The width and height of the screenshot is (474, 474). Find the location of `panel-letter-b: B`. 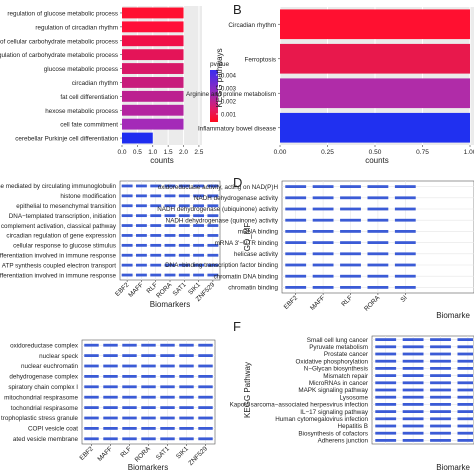

panel-letter-b: B is located at coordinates (237, 9).